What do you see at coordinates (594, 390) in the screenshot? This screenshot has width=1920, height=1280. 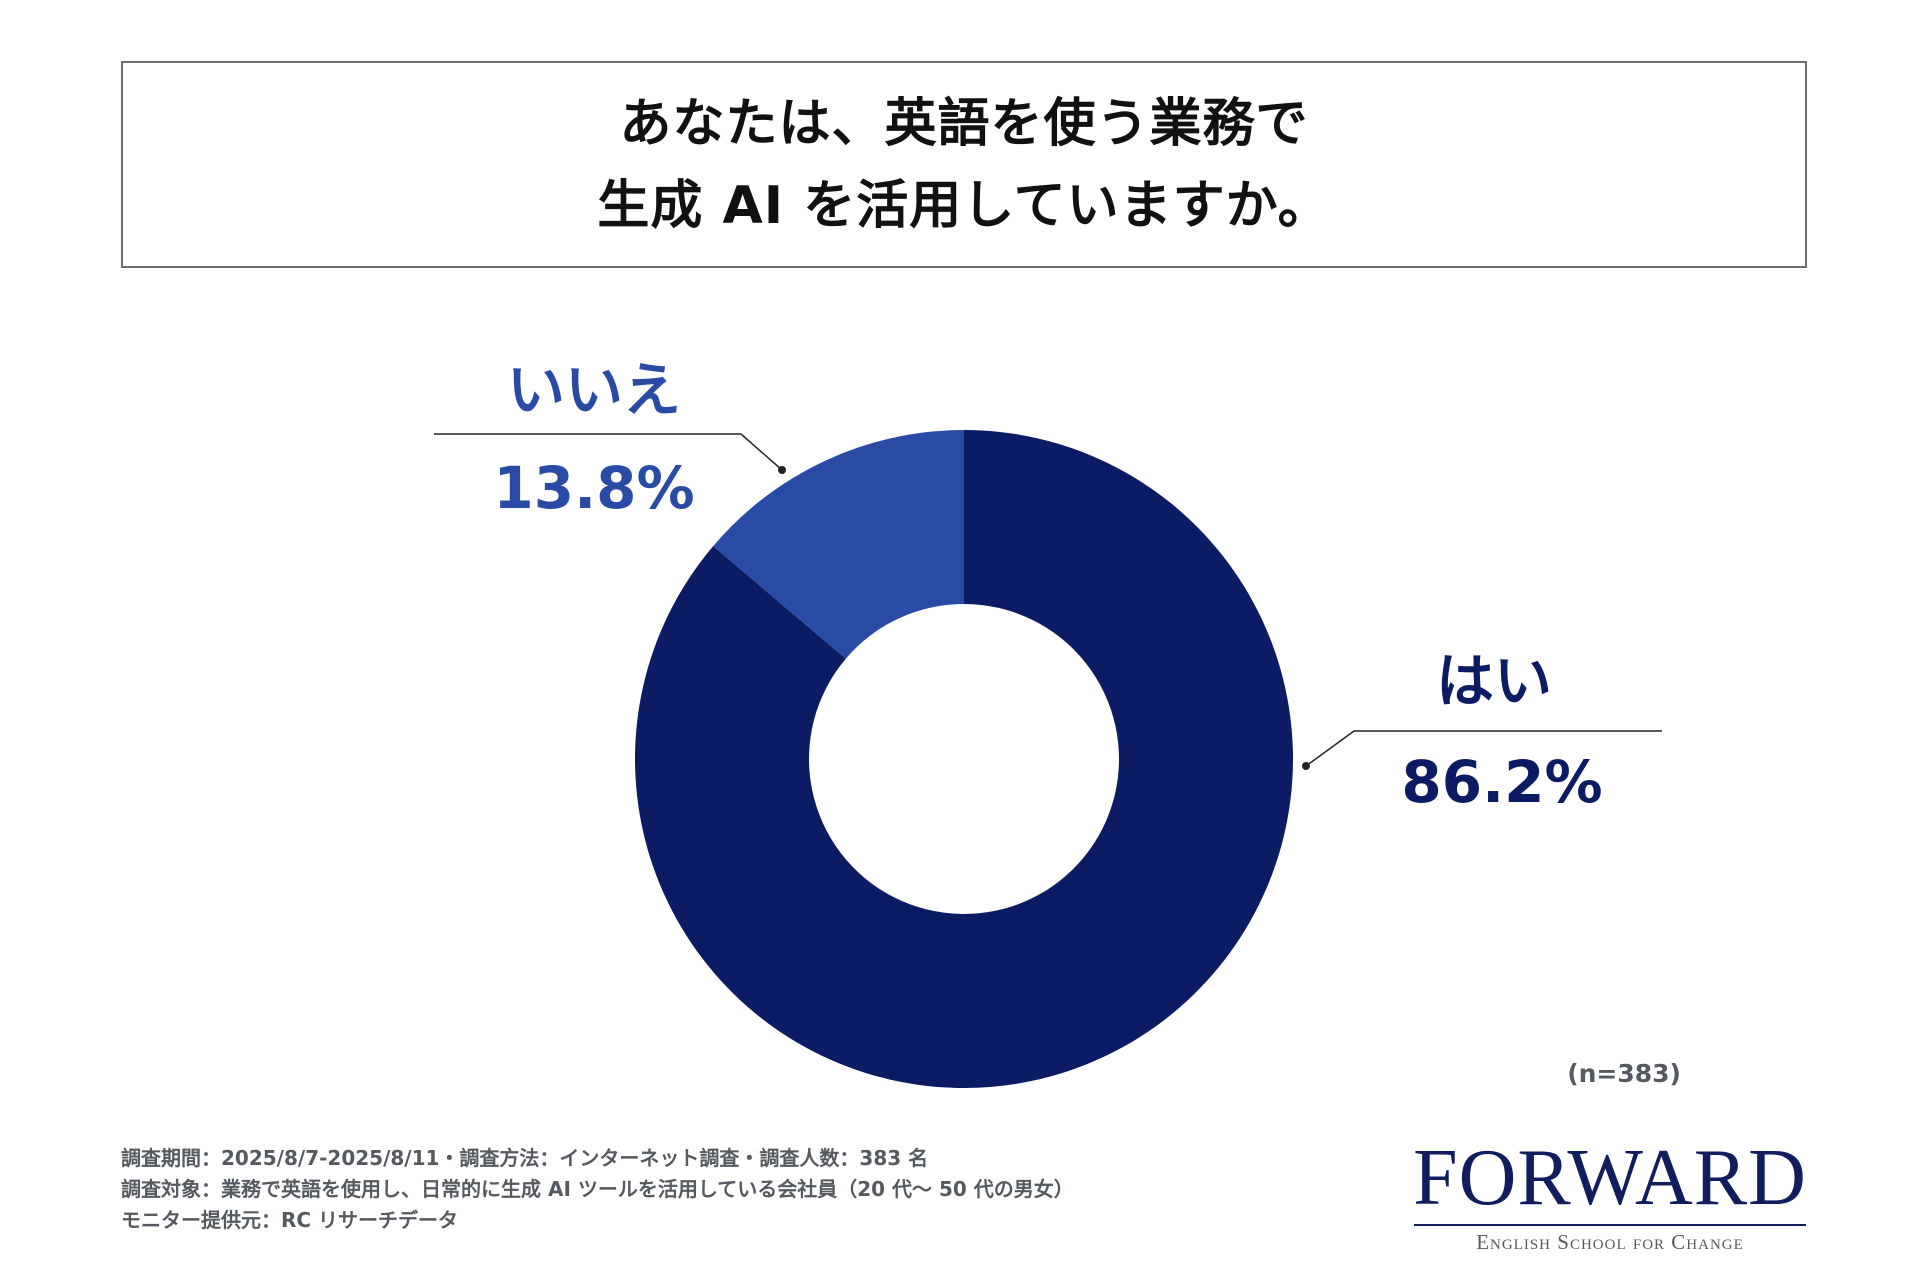 I see `category-label-no: いいえ` at bounding box center [594, 390].